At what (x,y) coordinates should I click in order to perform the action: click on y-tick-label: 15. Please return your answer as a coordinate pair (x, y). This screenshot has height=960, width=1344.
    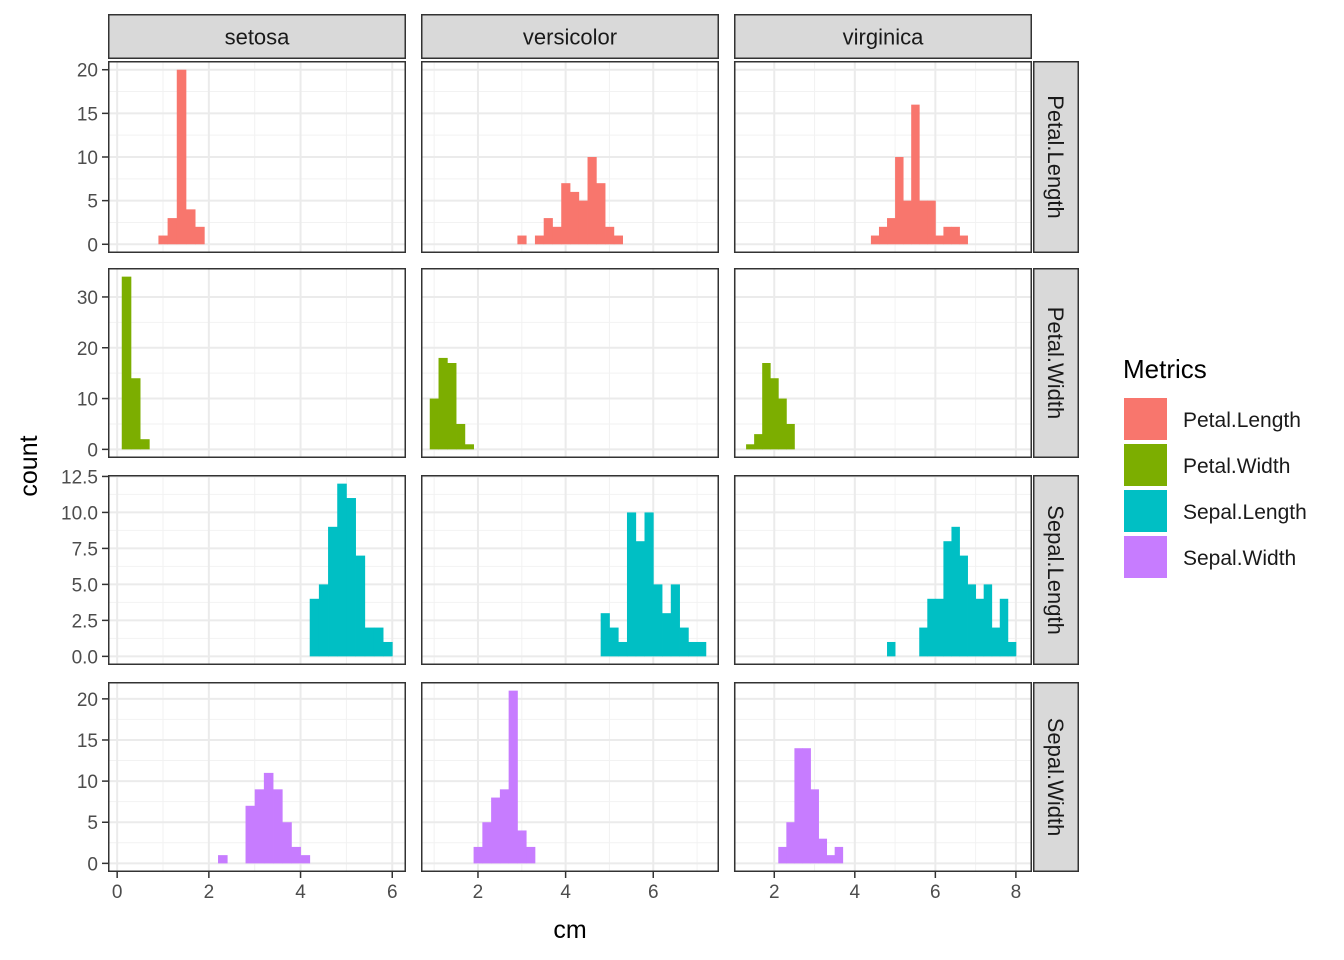
    Looking at the image, I should click on (87, 114).